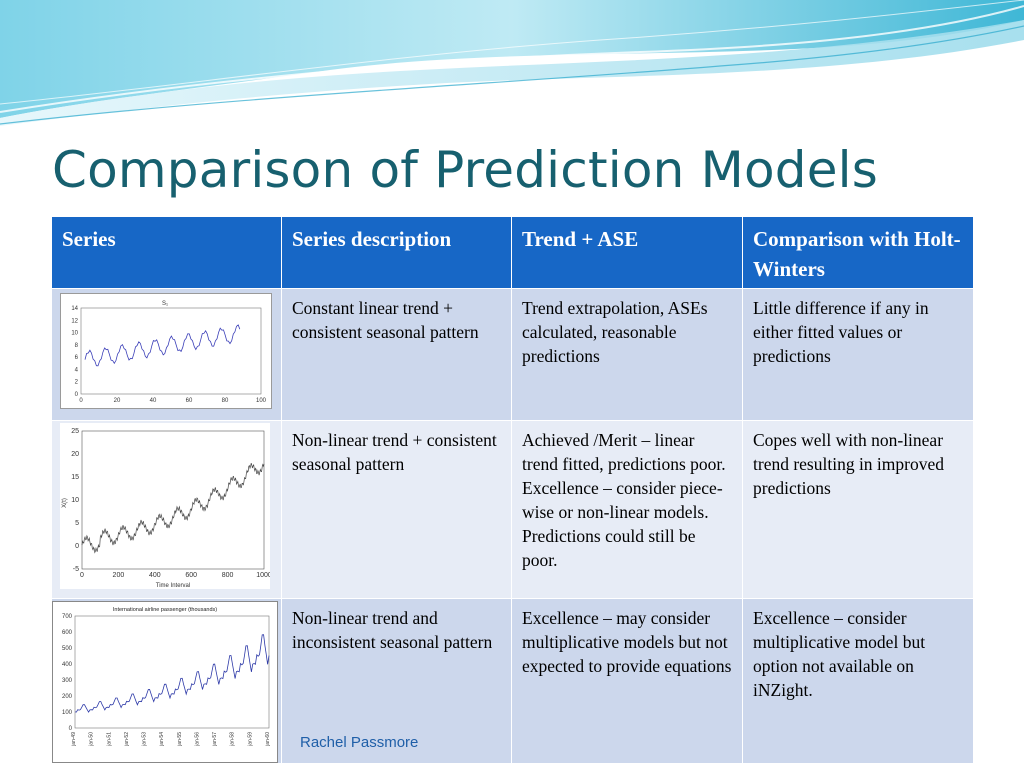  Describe the element at coordinates (77, 358) in the screenshot. I see `y-tick-label: 6` at that location.